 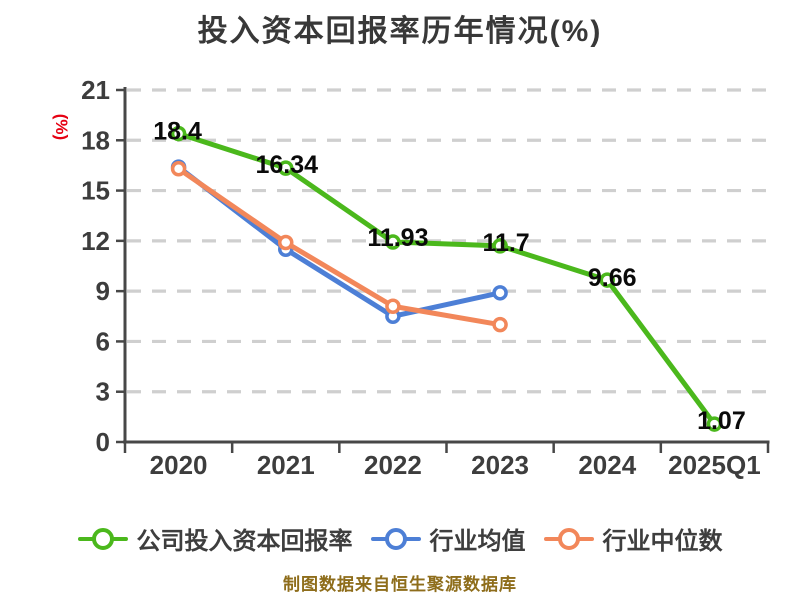 I want to click on y-tick-label: 12, so click(x=95, y=241).